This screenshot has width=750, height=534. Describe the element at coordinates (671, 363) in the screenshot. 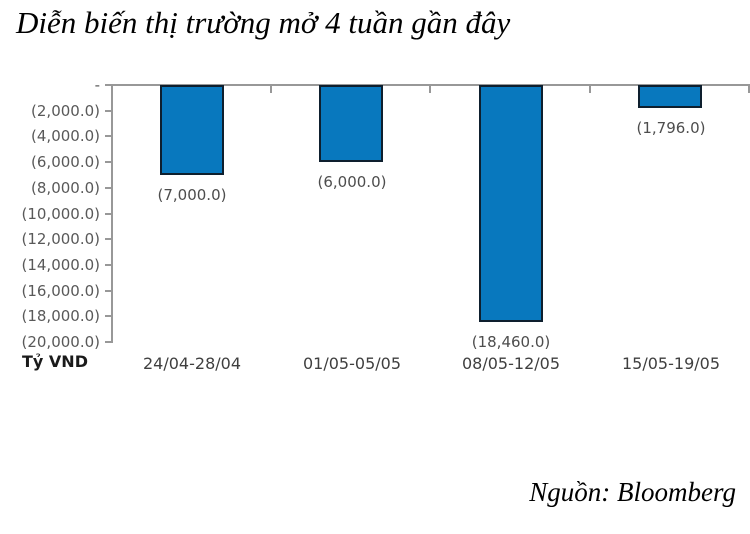

I see `category-label: 15/05-19/05` at that location.